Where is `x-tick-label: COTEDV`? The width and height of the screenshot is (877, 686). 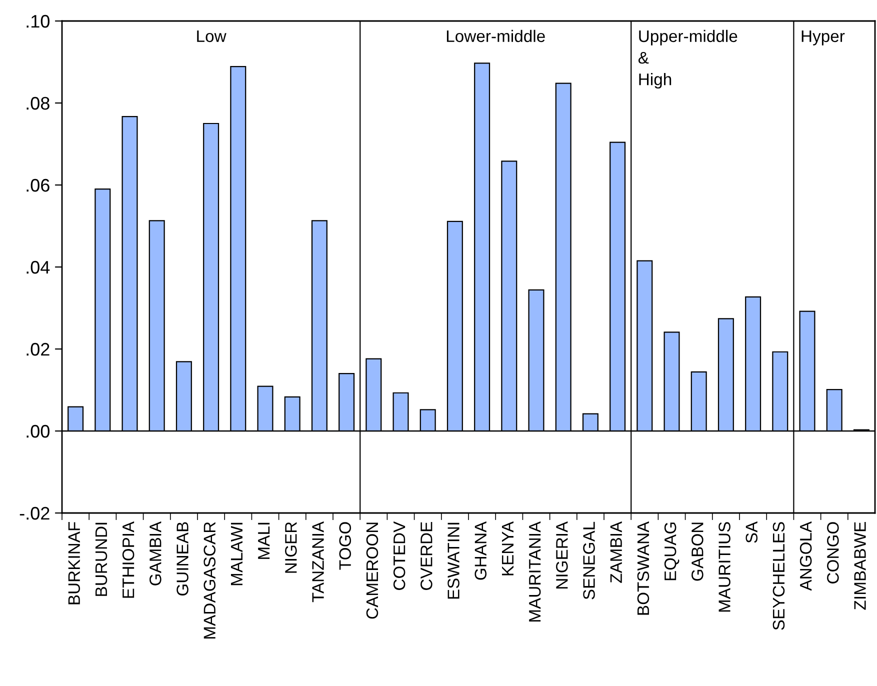 x-tick-label: COTEDV is located at coordinates (399, 555).